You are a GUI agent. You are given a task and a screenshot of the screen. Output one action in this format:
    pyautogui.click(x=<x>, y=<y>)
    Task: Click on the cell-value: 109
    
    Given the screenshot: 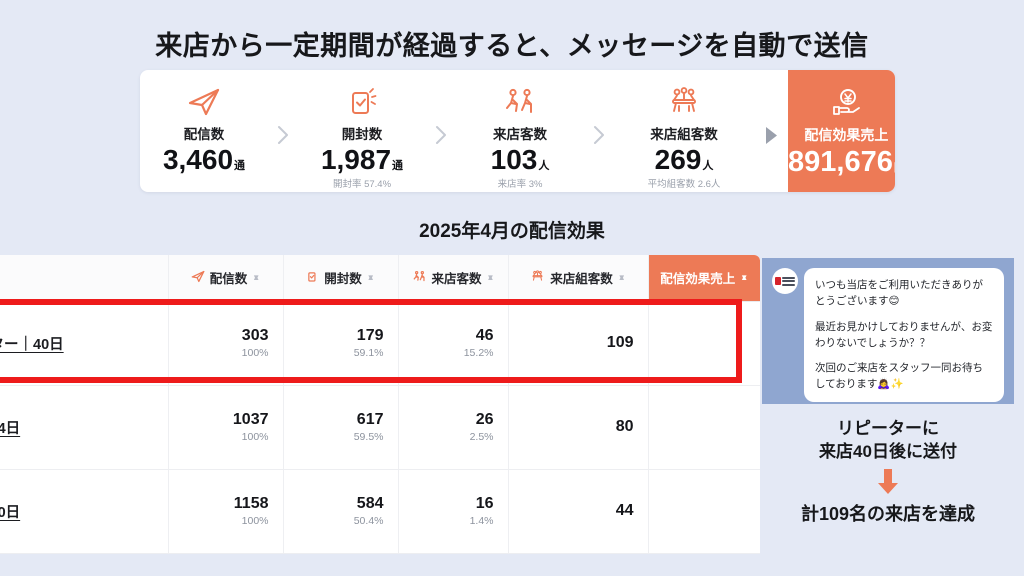 What is the action you would take?
    pyautogui.click(x=620, y=342)
    